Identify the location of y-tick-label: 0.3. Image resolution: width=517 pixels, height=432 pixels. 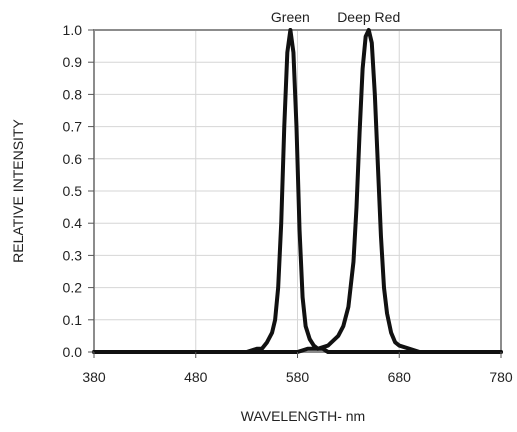
(73, 255).